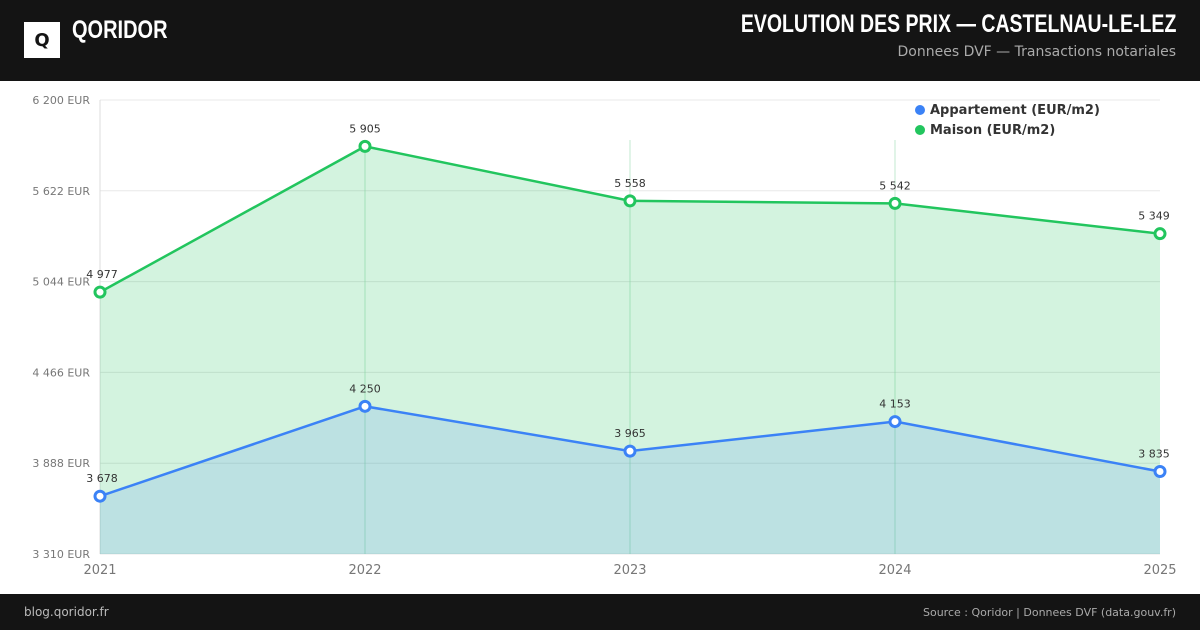  I want to click on legend-label: Appartement (EUR/m2), so click(1015, 110).